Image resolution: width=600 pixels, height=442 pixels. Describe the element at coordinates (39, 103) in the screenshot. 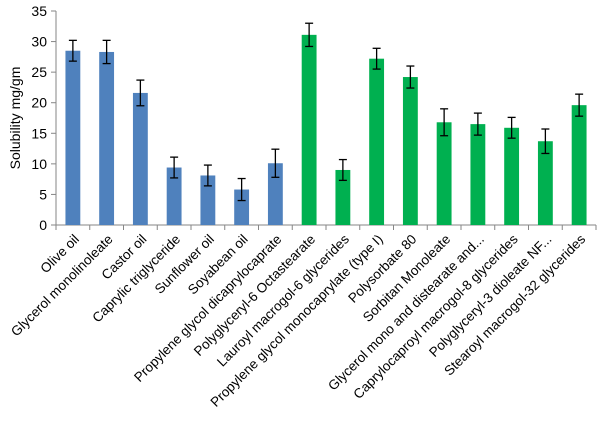

I see `y-tick-label: 20` at that location.